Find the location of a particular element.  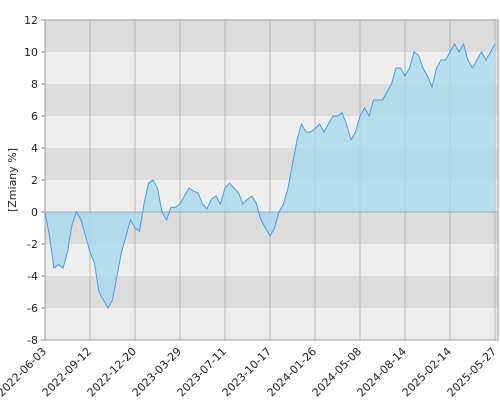

y-tick-label: 12 is located at coordinates (31, 20).